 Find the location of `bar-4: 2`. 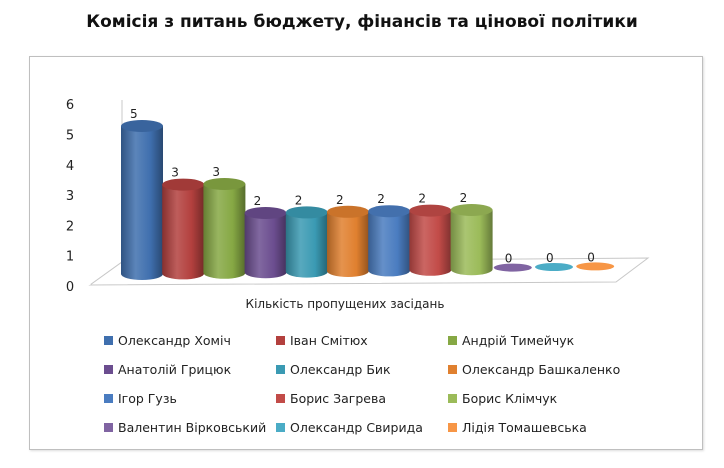

bar-4: 2 is located at coordinates (265, 236).